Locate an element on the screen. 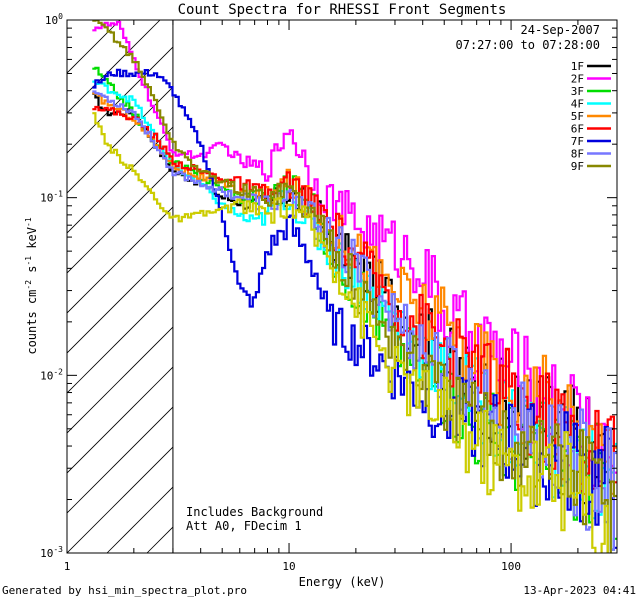 This screenshot has width=640, height=600. chart-title: Count Spectra for RHESSI Front Segments is located at coordinates (342, 10).